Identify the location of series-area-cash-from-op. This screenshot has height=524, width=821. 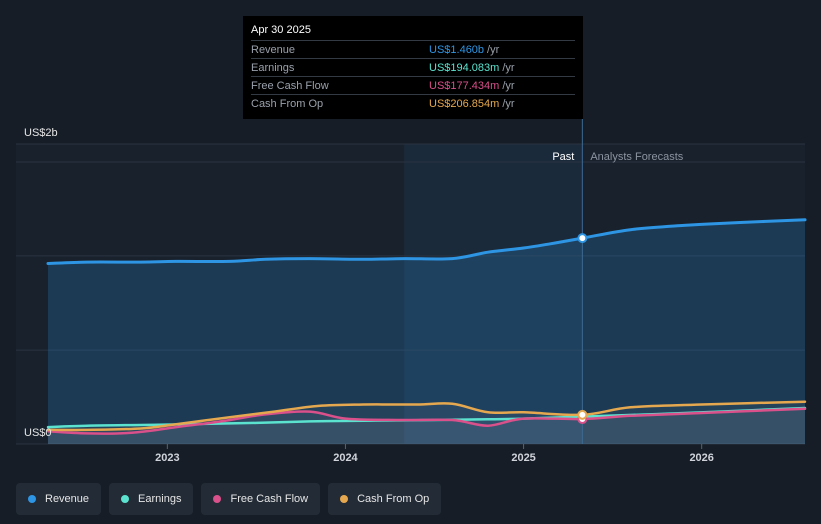
(426, 422).